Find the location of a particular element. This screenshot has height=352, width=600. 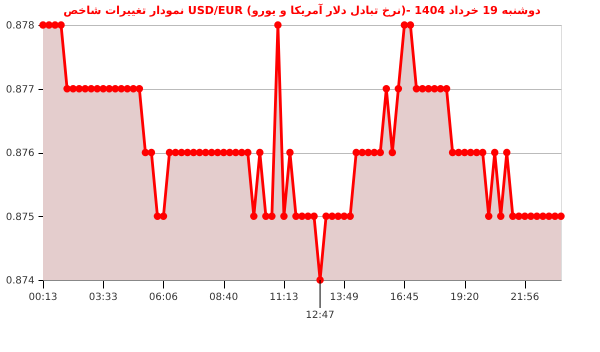

x-tick-label: 03:33 is located at coordinates (103, 297).